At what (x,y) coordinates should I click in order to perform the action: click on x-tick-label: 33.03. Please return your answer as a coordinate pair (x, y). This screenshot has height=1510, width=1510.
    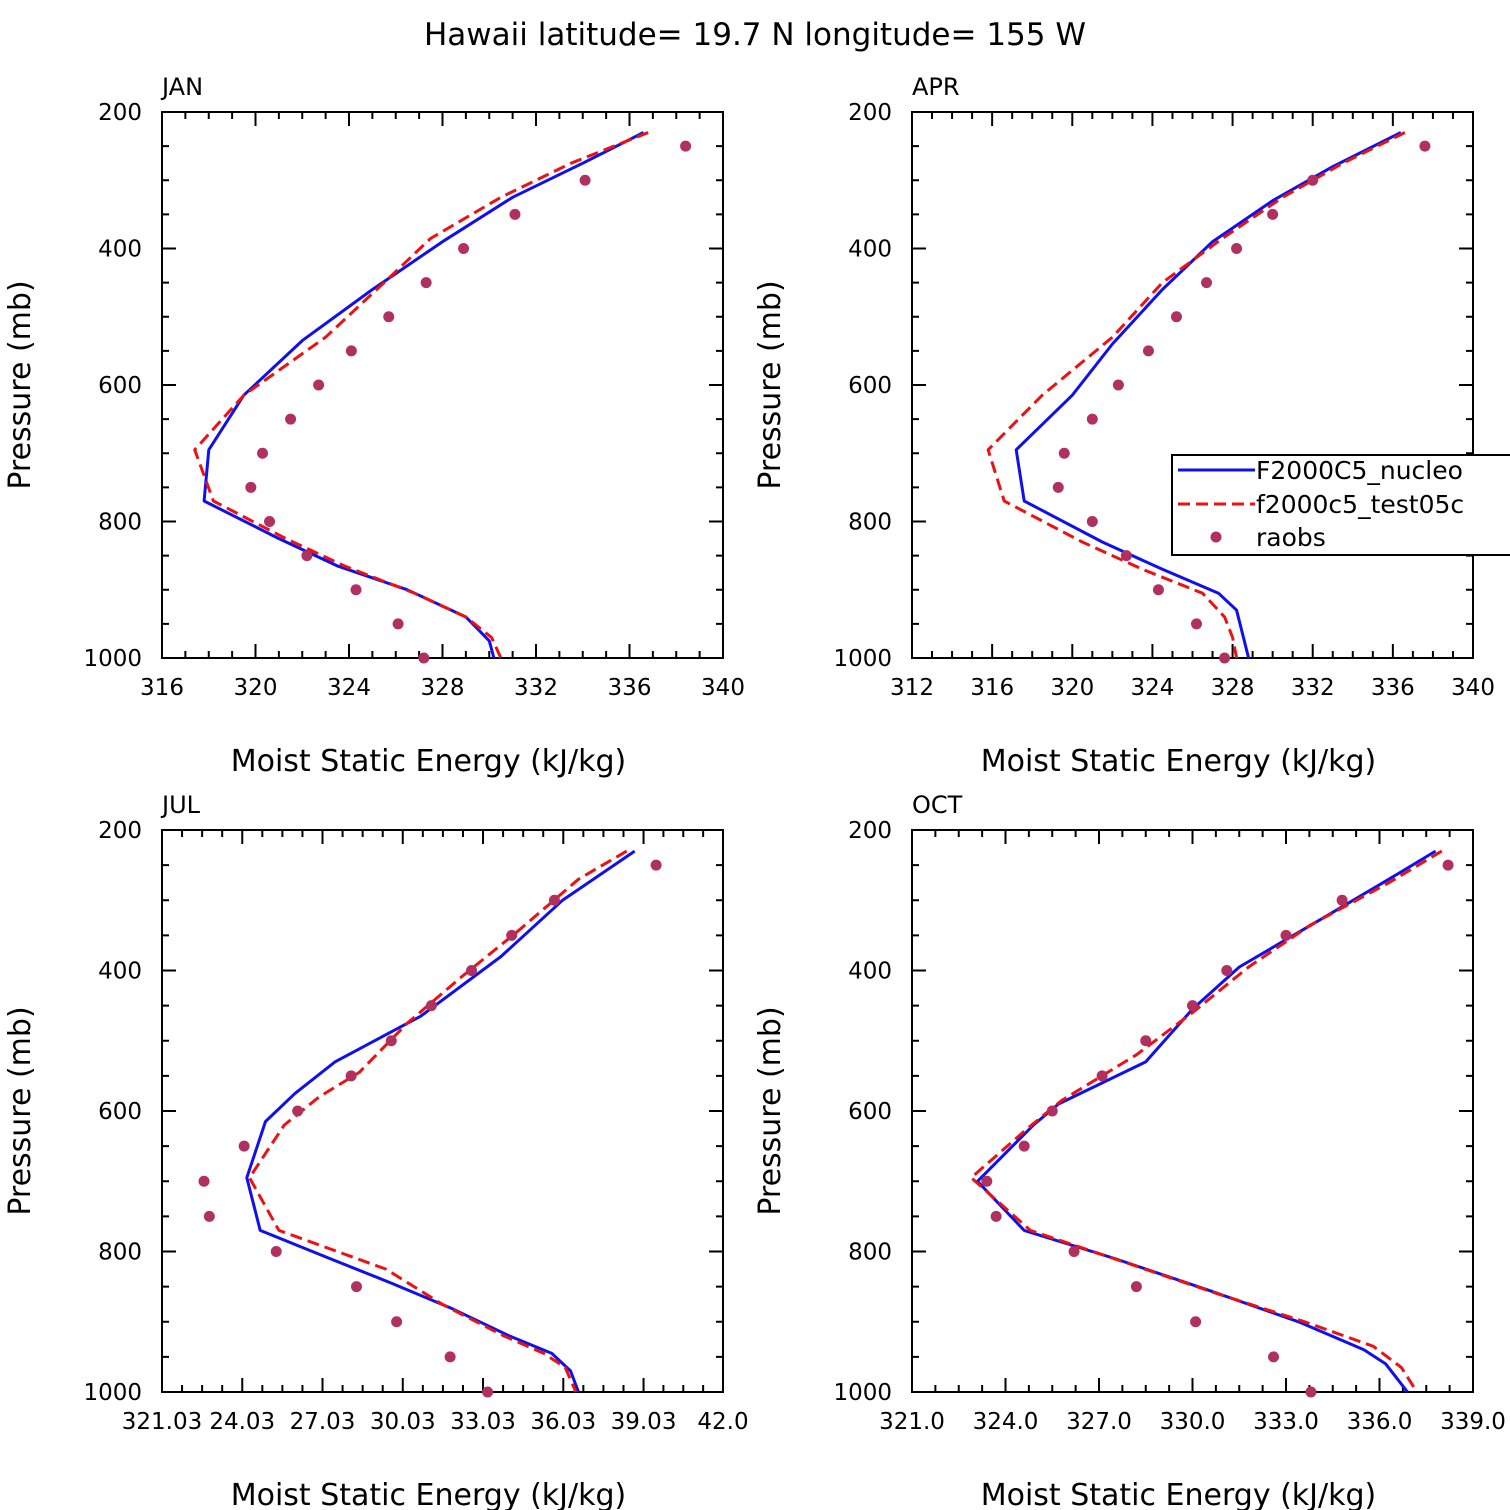
    Looking at the image, I should click on (483, 1422).